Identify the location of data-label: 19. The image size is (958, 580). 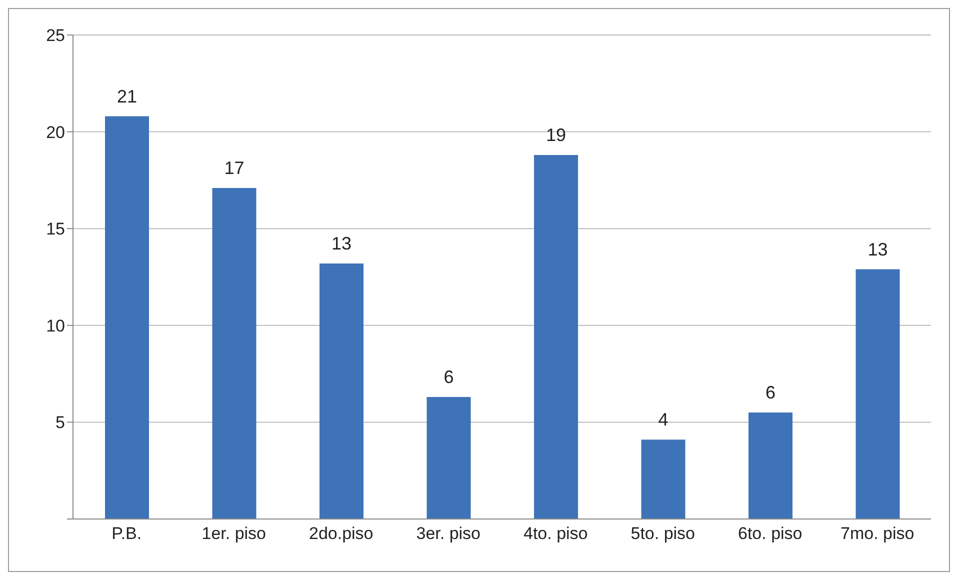
(556, 135).